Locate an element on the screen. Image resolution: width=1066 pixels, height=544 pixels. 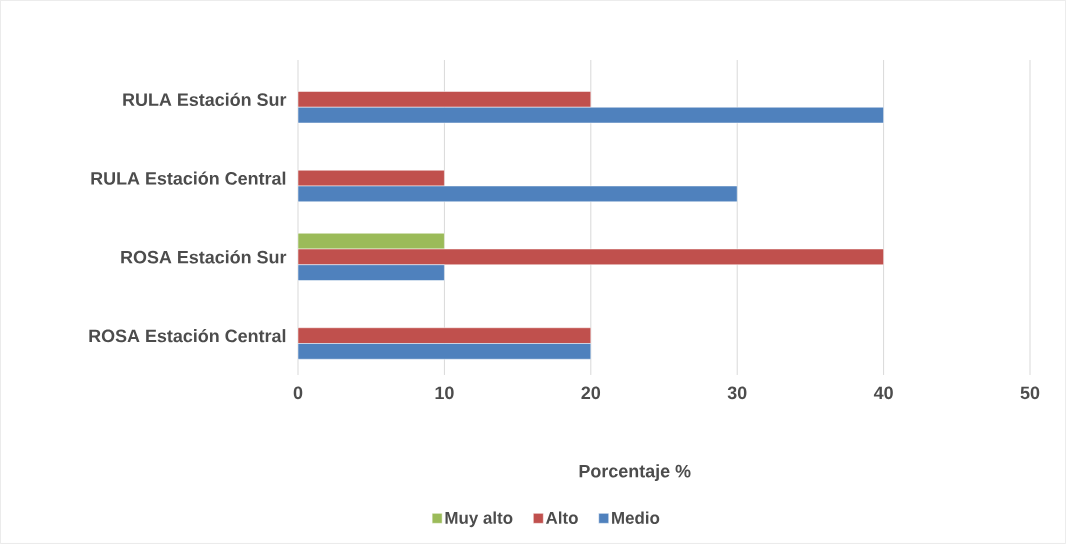
x-tick-label: 0 is located at coordinates (298, 393).